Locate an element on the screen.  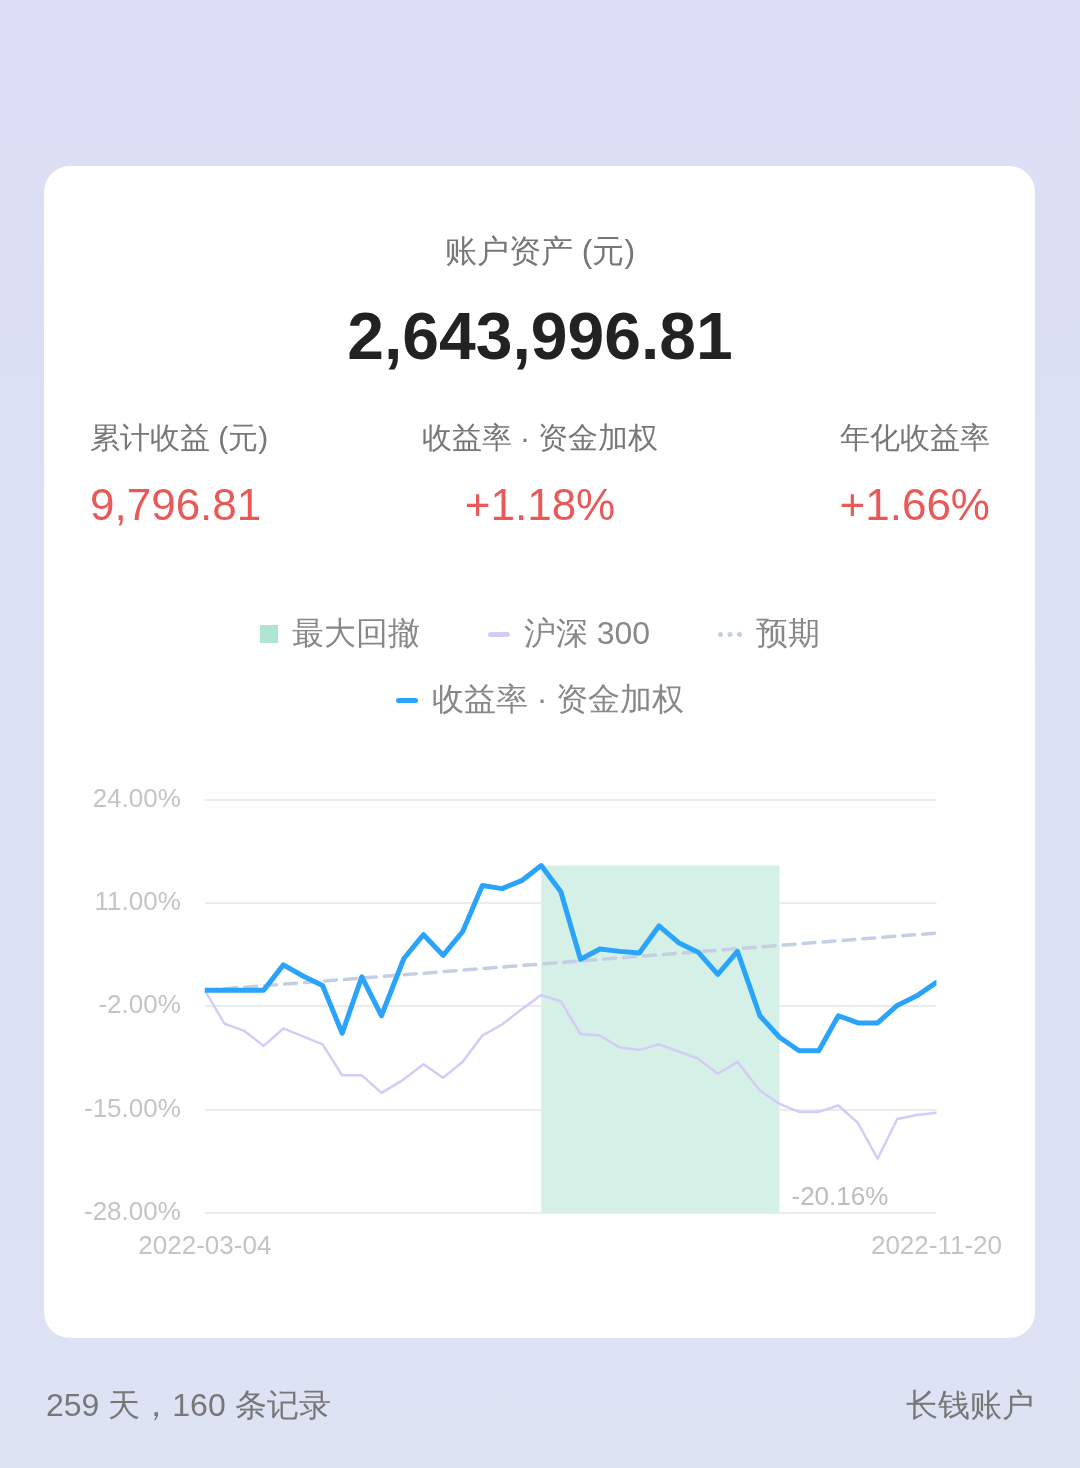
y-tick-label: 11.00% is located at coordinates (137, 901).